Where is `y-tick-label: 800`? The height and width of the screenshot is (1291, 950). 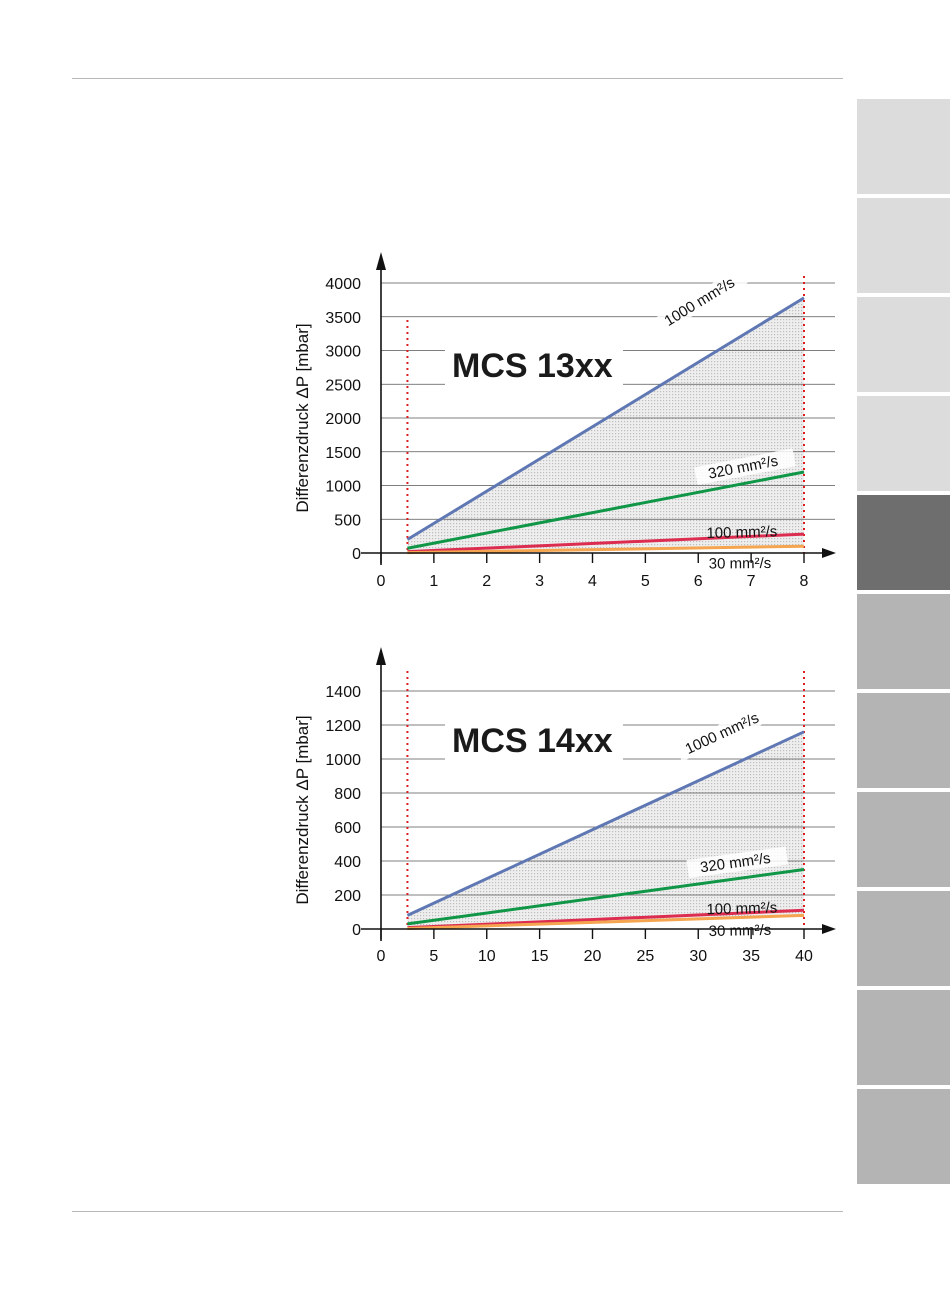 y-tick-label: 800 is located at coordinates (347, 794).